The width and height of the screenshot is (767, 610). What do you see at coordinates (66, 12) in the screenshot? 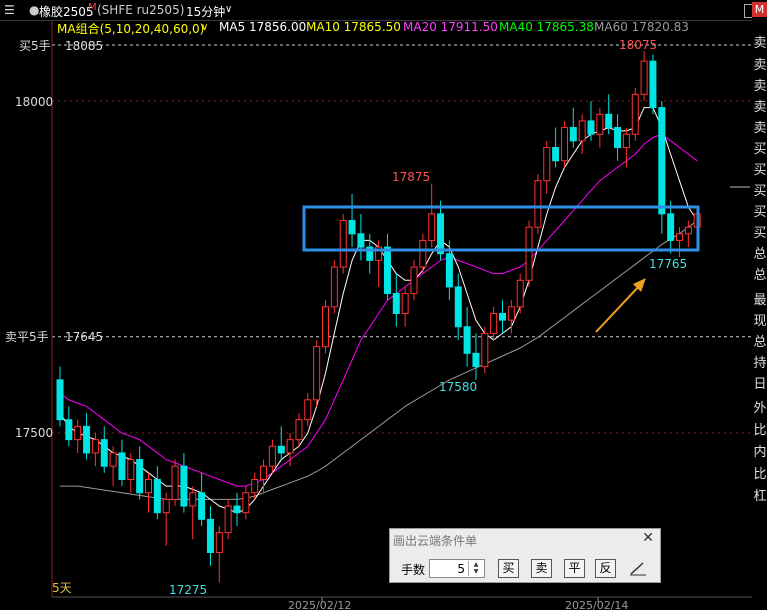
I see `symbol-name: 橡胶2505` at bounding box center [66, 12].